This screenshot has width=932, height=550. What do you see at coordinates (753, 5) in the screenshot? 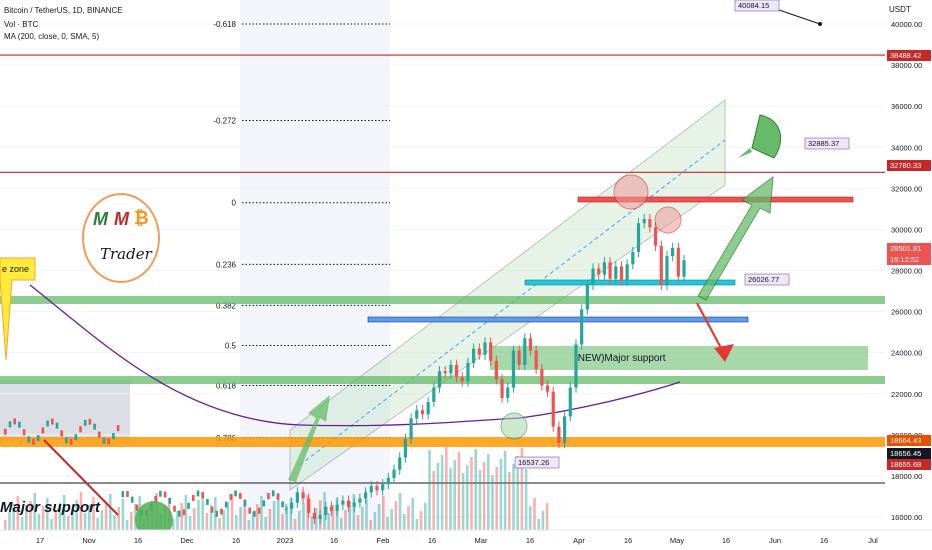
I see `price-tag-label-0: 40084.15` at bounding box center [753, 5].